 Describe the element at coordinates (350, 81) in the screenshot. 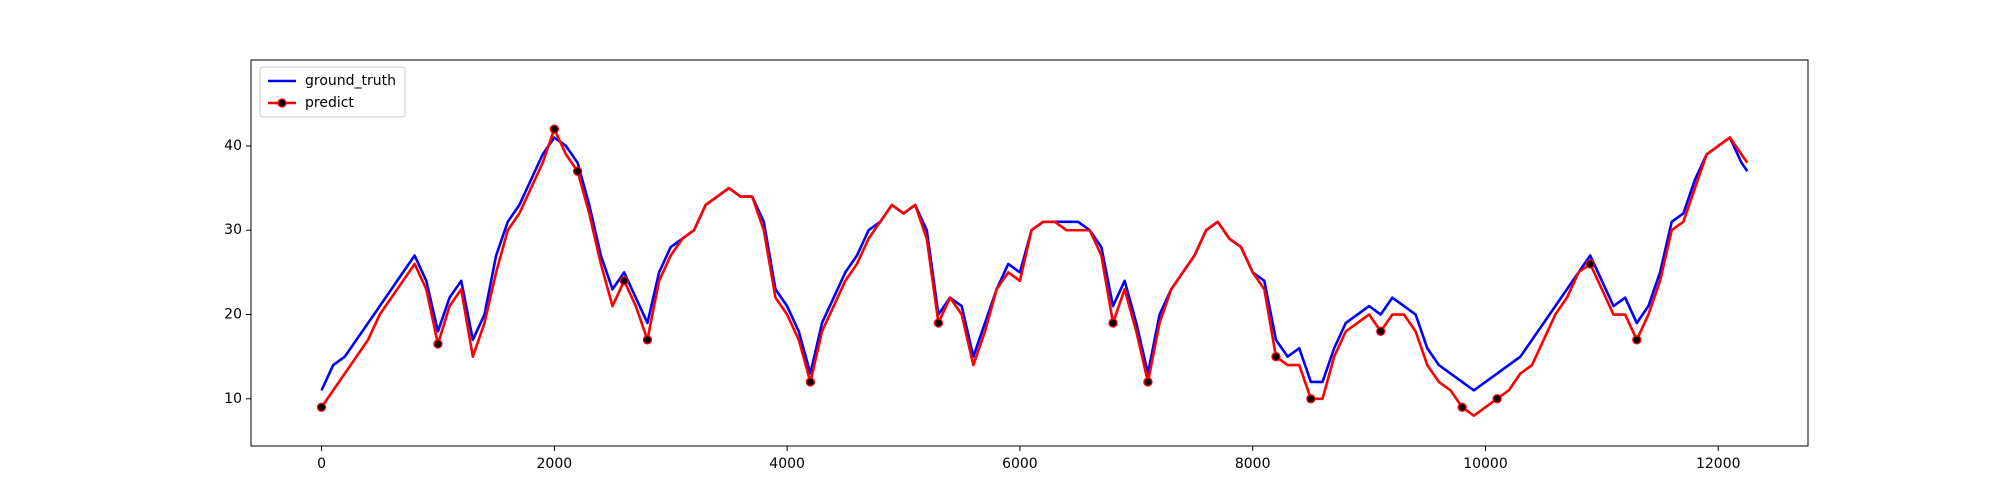

I see `legend-label: ground_truth` at that location.